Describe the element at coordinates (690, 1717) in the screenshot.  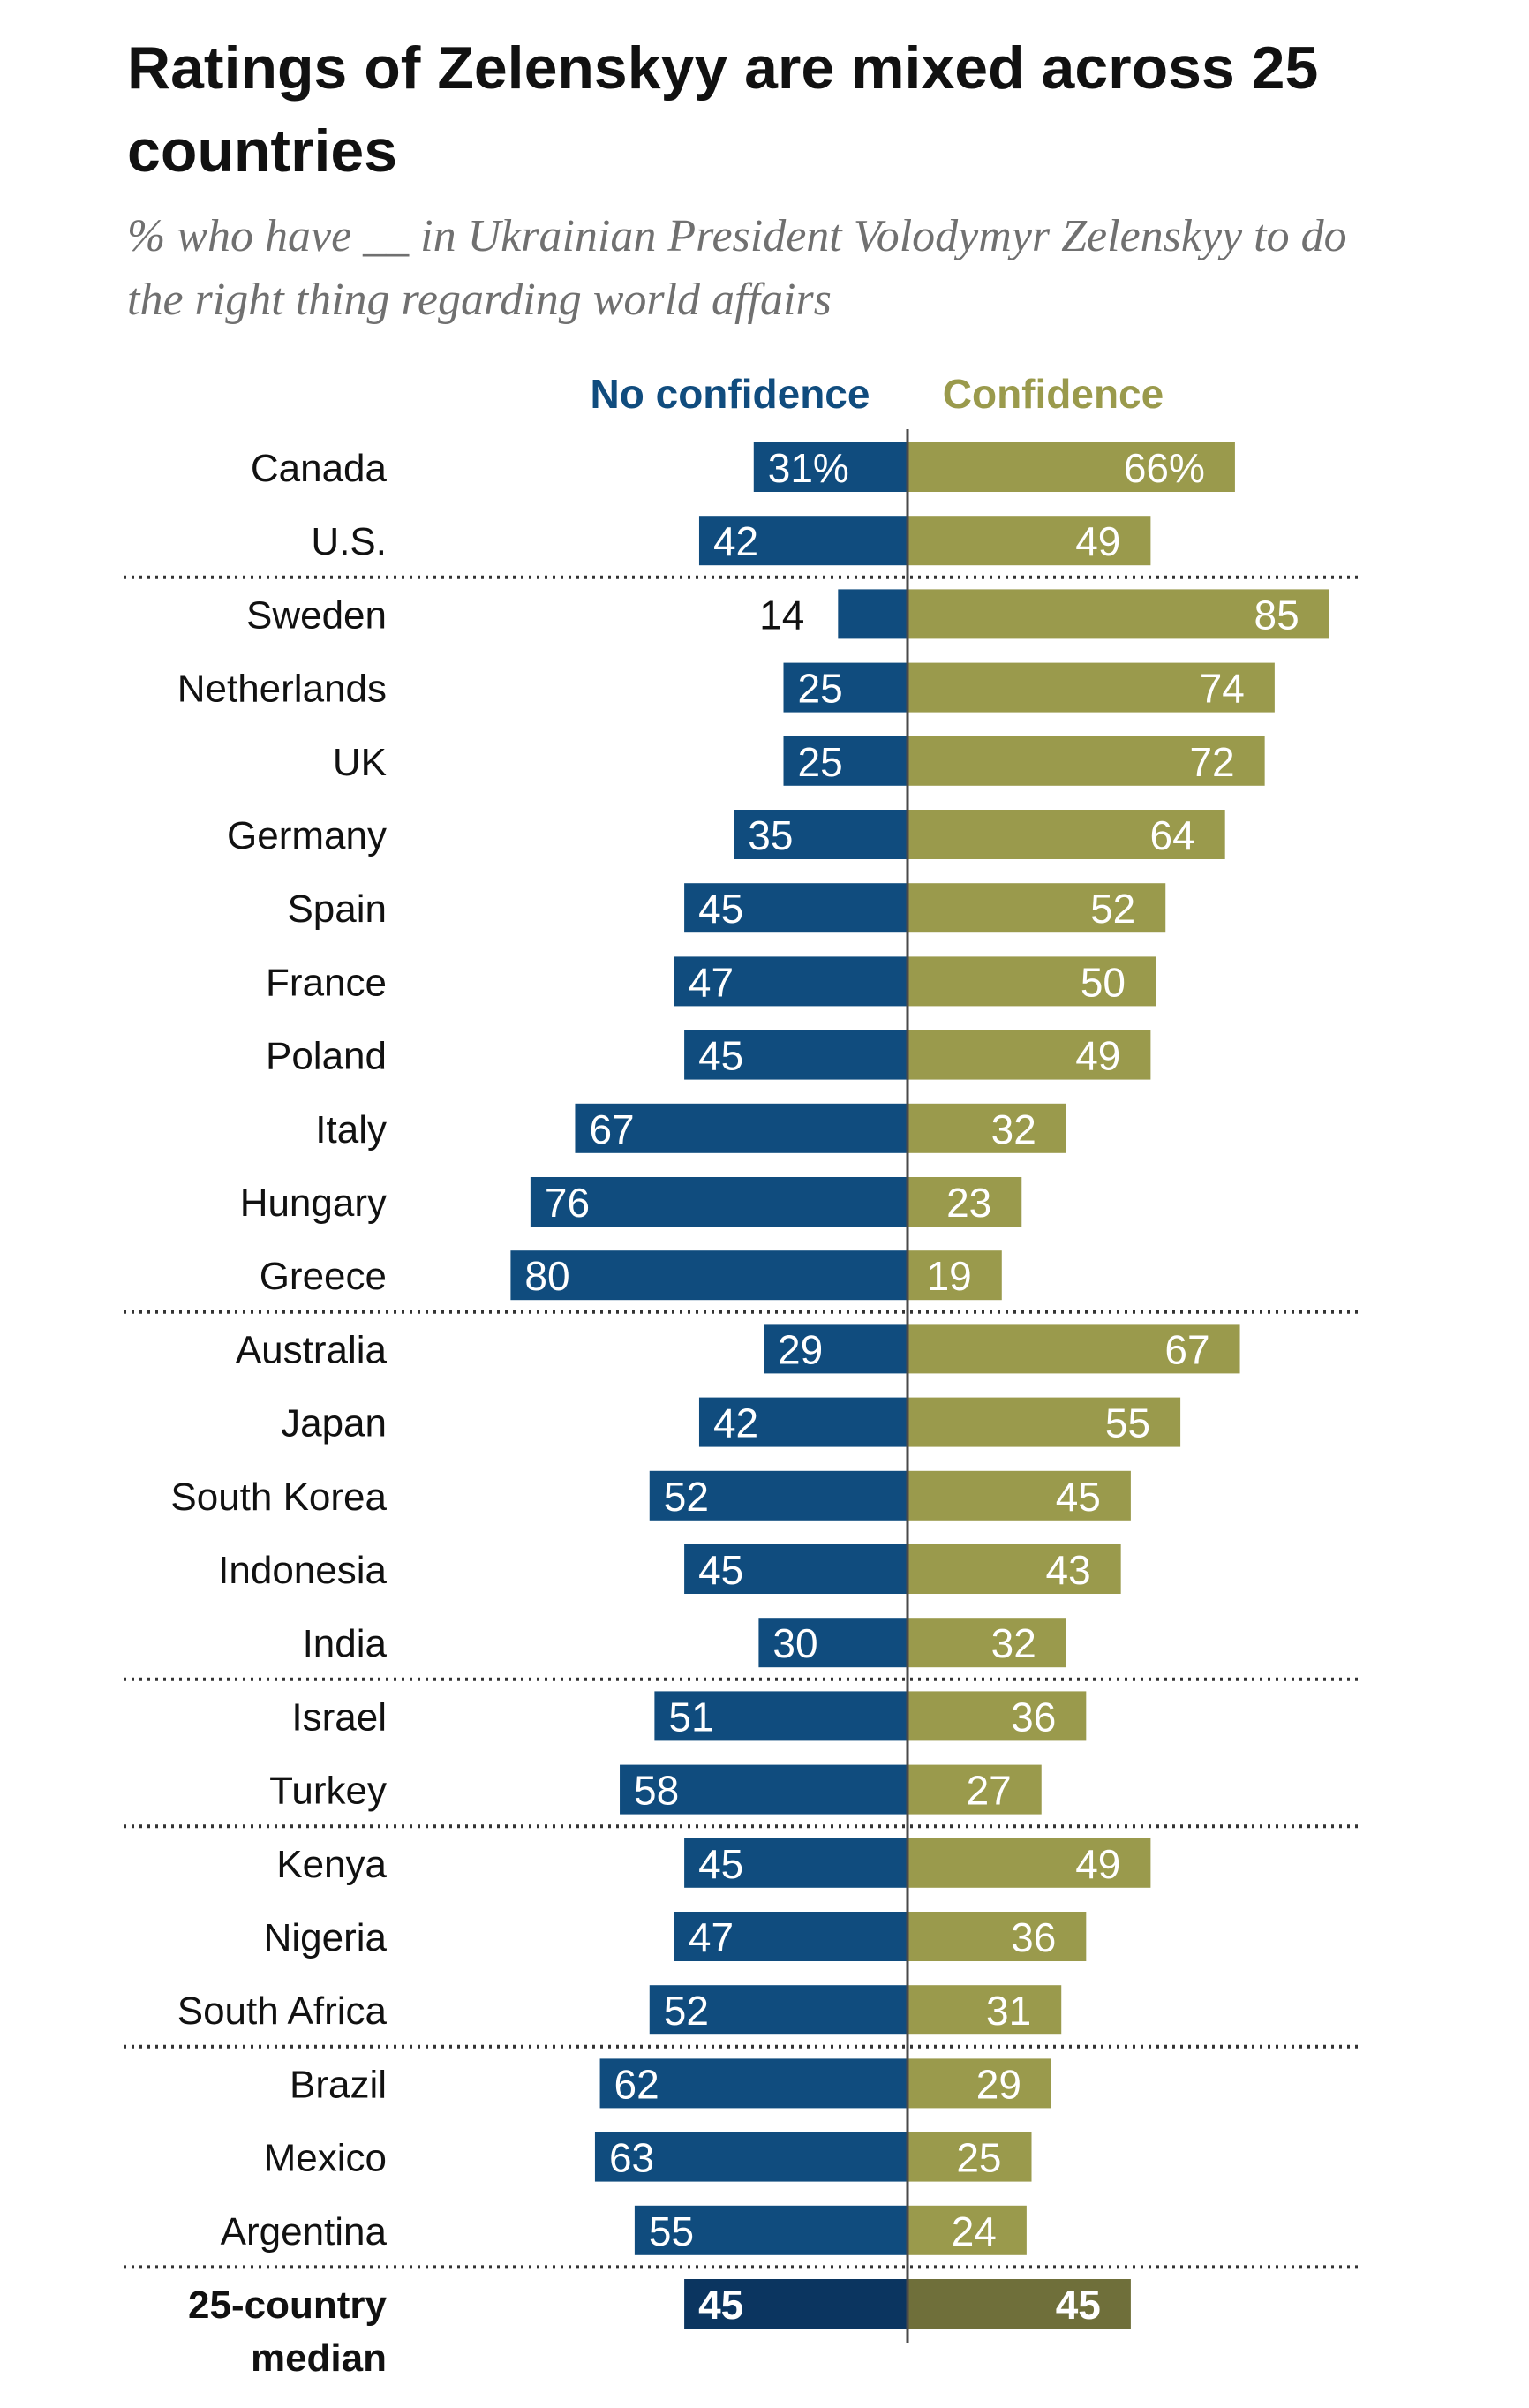
I see `value-label-no-confidence: 51` at that location.